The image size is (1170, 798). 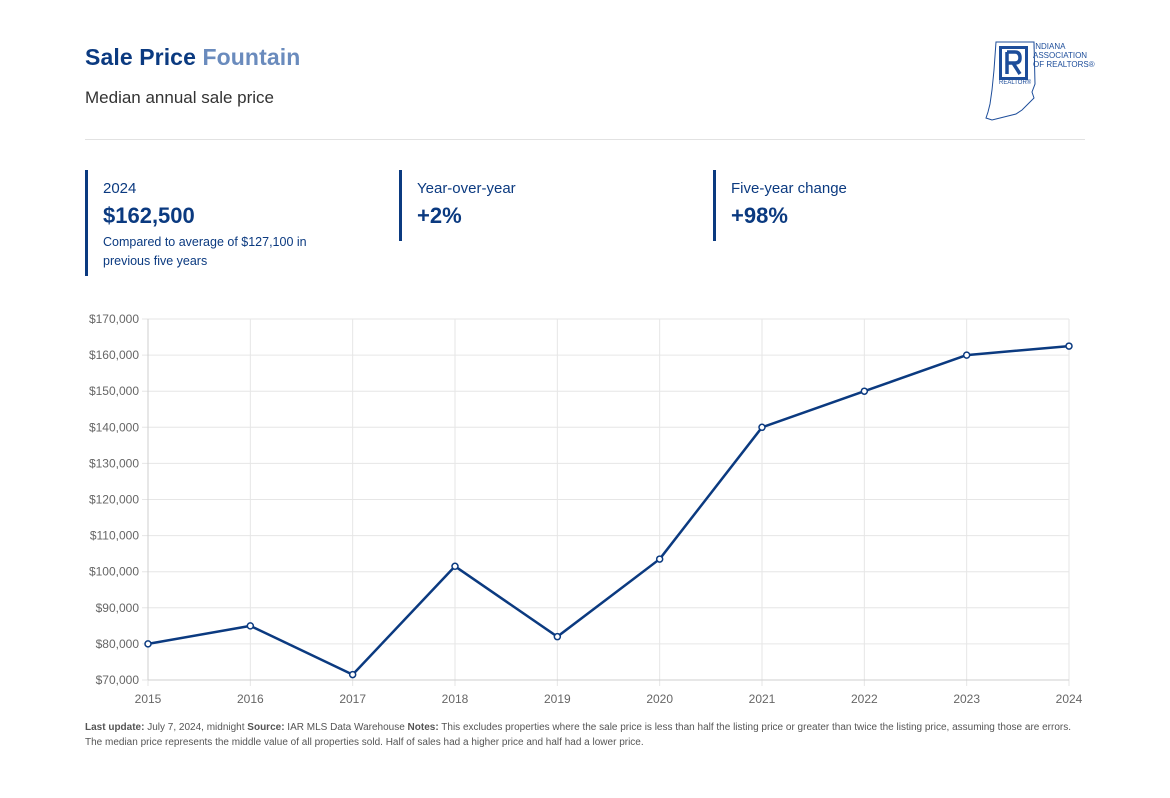 I want to click on logo-line-1: INDIANA, so click(x=1049, y=46).